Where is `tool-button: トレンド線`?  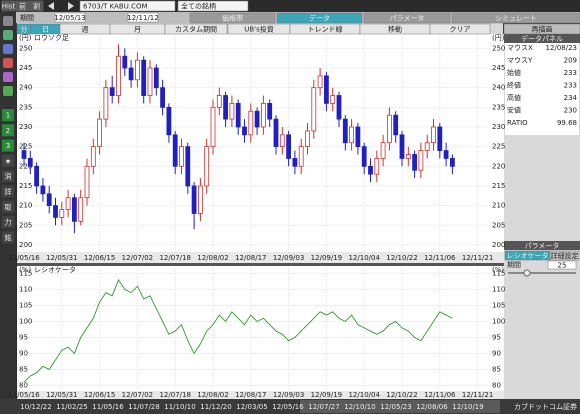
tool-button: トレンド線 is located at coordinates (325, 29).